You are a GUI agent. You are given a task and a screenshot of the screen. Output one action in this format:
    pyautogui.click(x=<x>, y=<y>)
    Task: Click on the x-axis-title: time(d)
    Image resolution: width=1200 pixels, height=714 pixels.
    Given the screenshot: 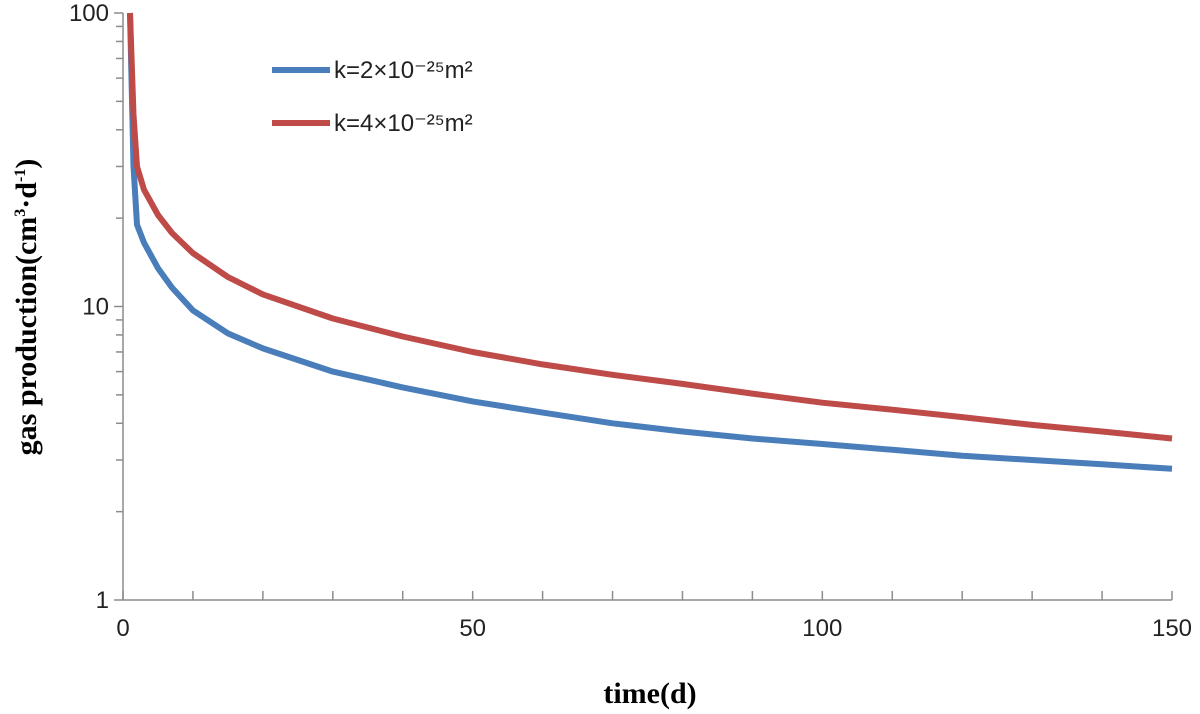 What is the action you would take?
    pyautogui.click(x=649, y=693)
    